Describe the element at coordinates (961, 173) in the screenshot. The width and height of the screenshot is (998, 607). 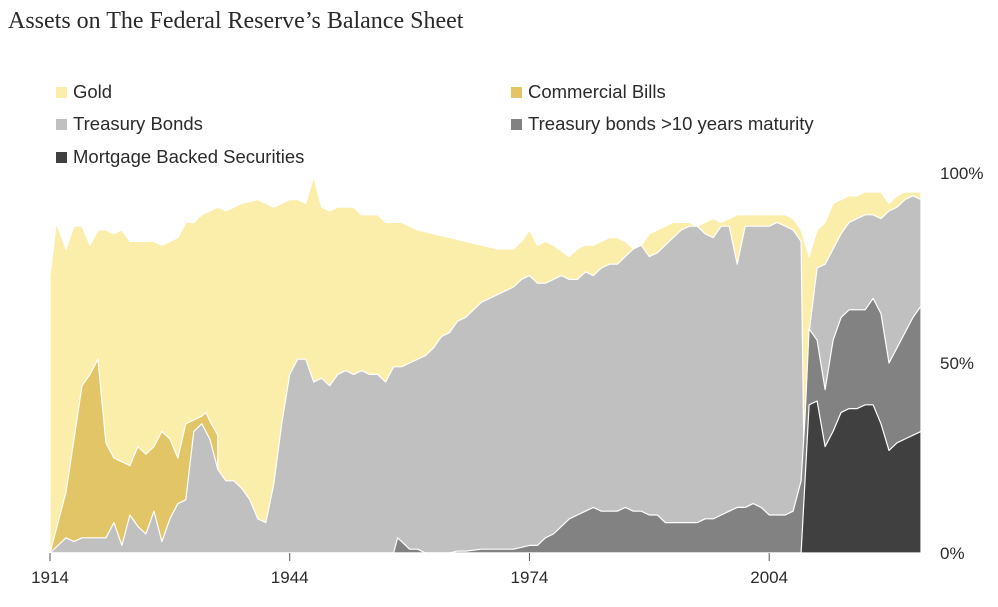
I see `y-tick-label-100: 100%` at that location.